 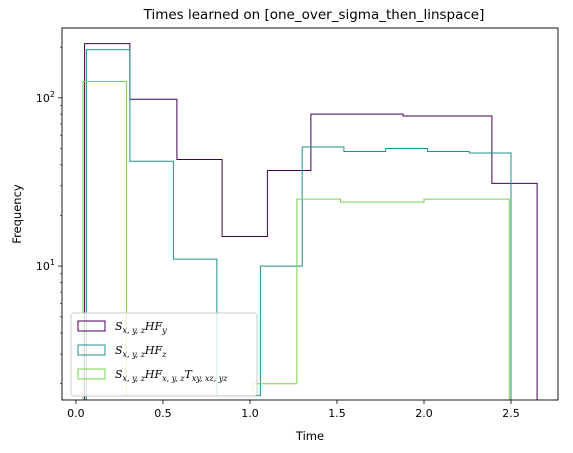 I want to click on legend-label-1: Sx, y, z​HFy​, so click(x=141, y=327).